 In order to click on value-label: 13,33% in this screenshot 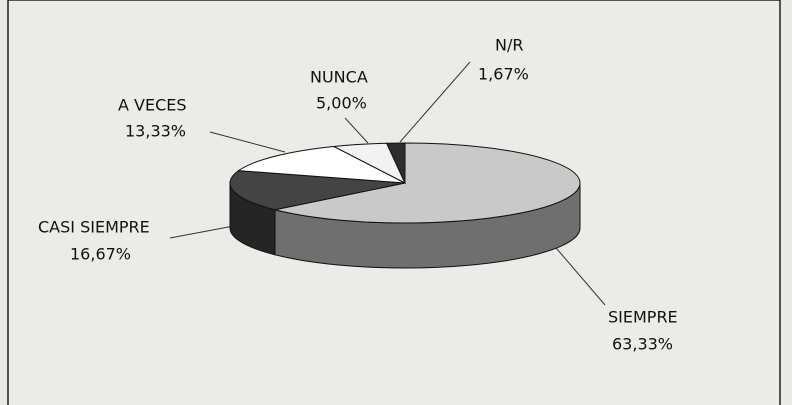, I will do `click(155, 131)`.